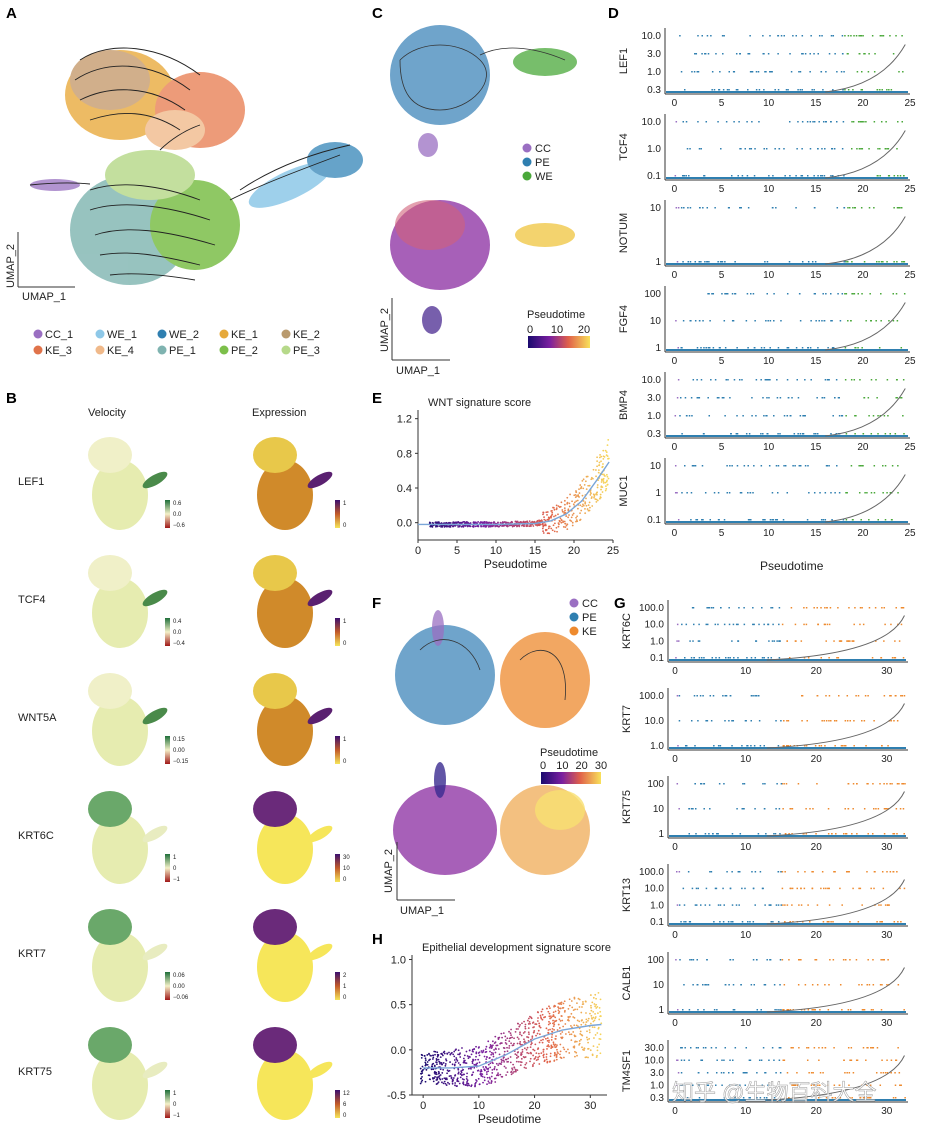  Describe the element at coordinates (32, 600) in the screenshot. I see `gene-name: TCF4` at that location.